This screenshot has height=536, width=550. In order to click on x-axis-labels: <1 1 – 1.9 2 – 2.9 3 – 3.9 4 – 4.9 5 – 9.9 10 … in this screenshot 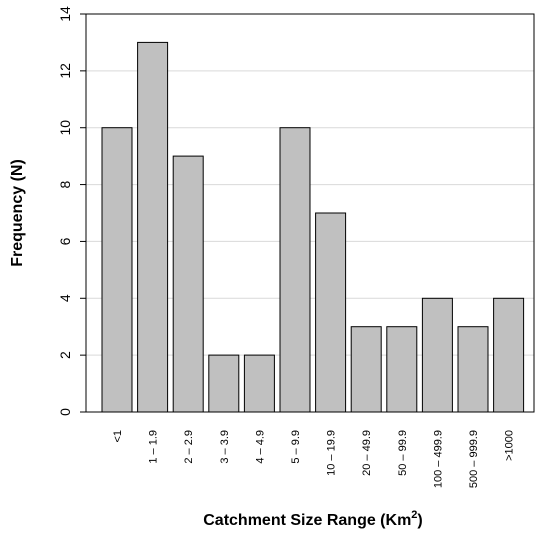, I will do `click(314, 459)`.